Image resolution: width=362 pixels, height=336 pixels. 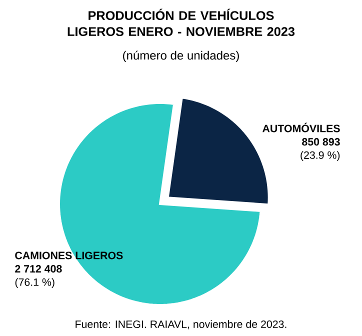 I want to click on chart-subtitle: (número de unidades), so click(x=181, y=56).